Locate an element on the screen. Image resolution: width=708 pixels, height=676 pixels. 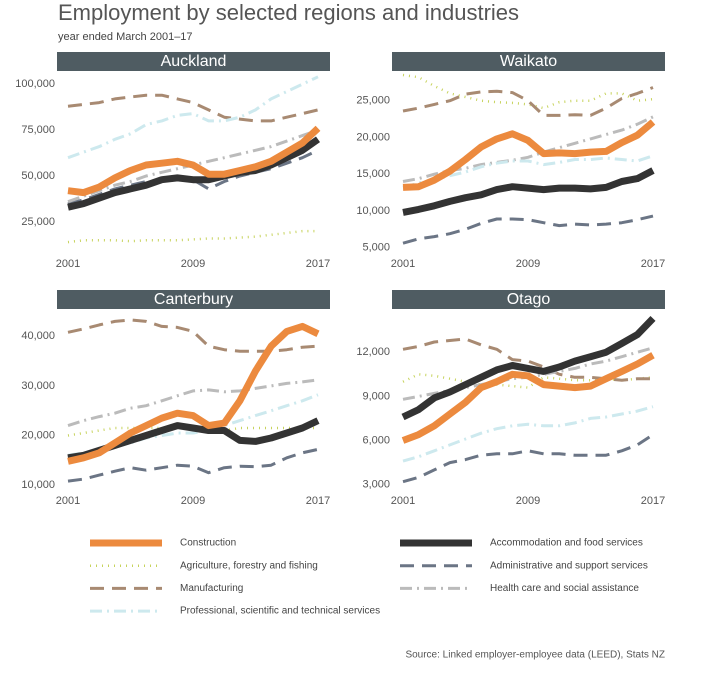
panel-title: Waikato is located at coordinates (528, 61).